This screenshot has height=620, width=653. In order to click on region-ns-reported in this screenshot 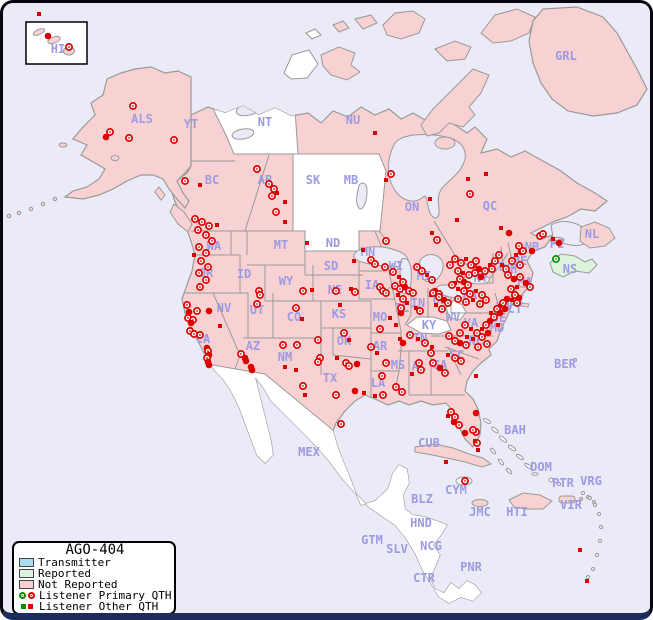, I will do `click(573, 265)`.